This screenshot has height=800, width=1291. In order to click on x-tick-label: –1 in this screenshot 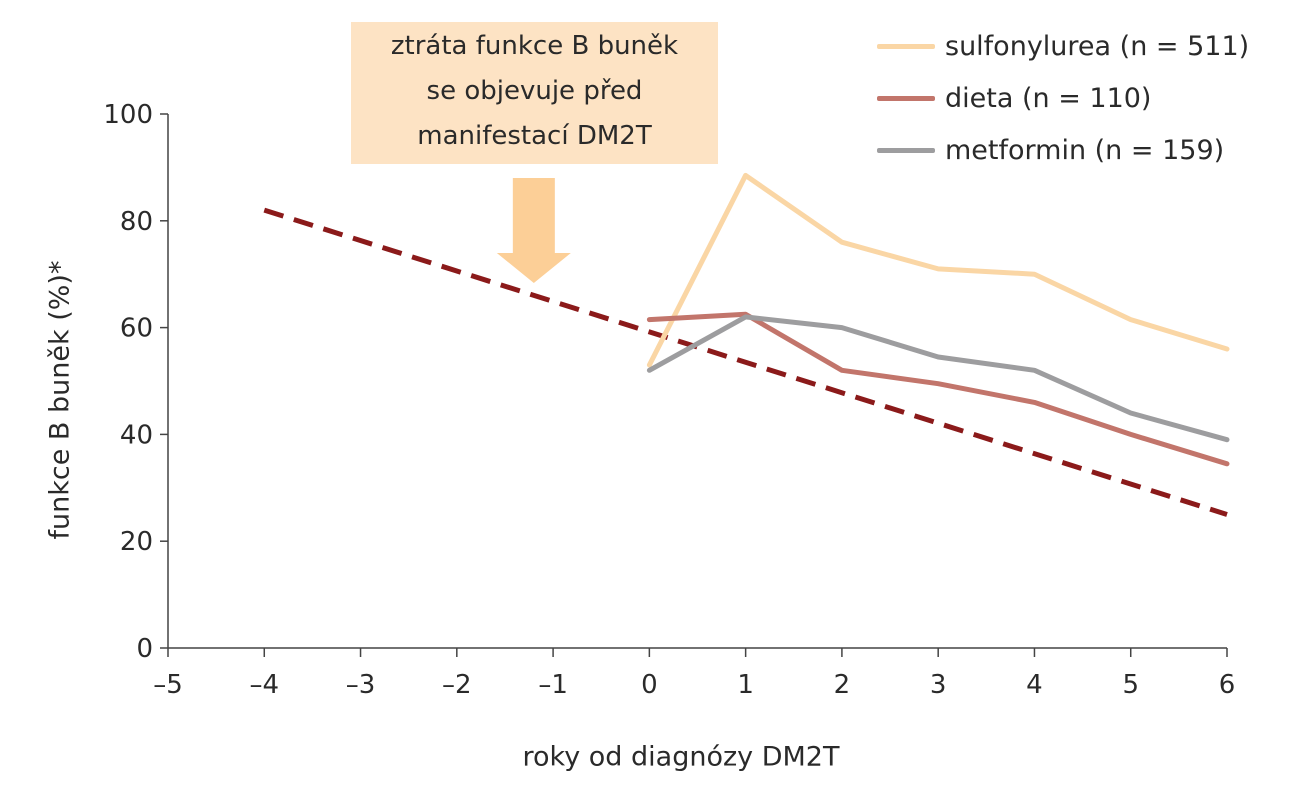, I will do `click(553, 685)`.